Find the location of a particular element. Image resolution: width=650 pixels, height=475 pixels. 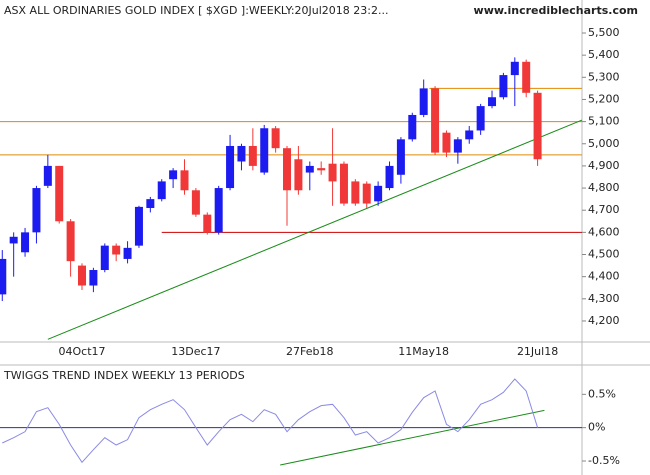

y-tick-label: 5,400 is located at coordinates (604, 54).